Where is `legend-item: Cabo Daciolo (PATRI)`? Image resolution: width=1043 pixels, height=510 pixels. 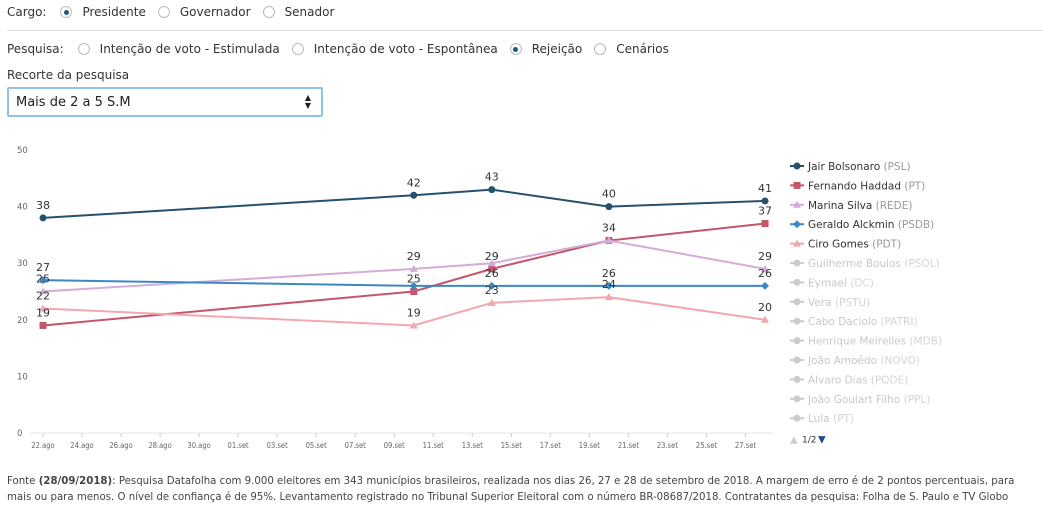
legend-item: Cabo Daciolo (PATRI) is located at coordinates (854, 322).